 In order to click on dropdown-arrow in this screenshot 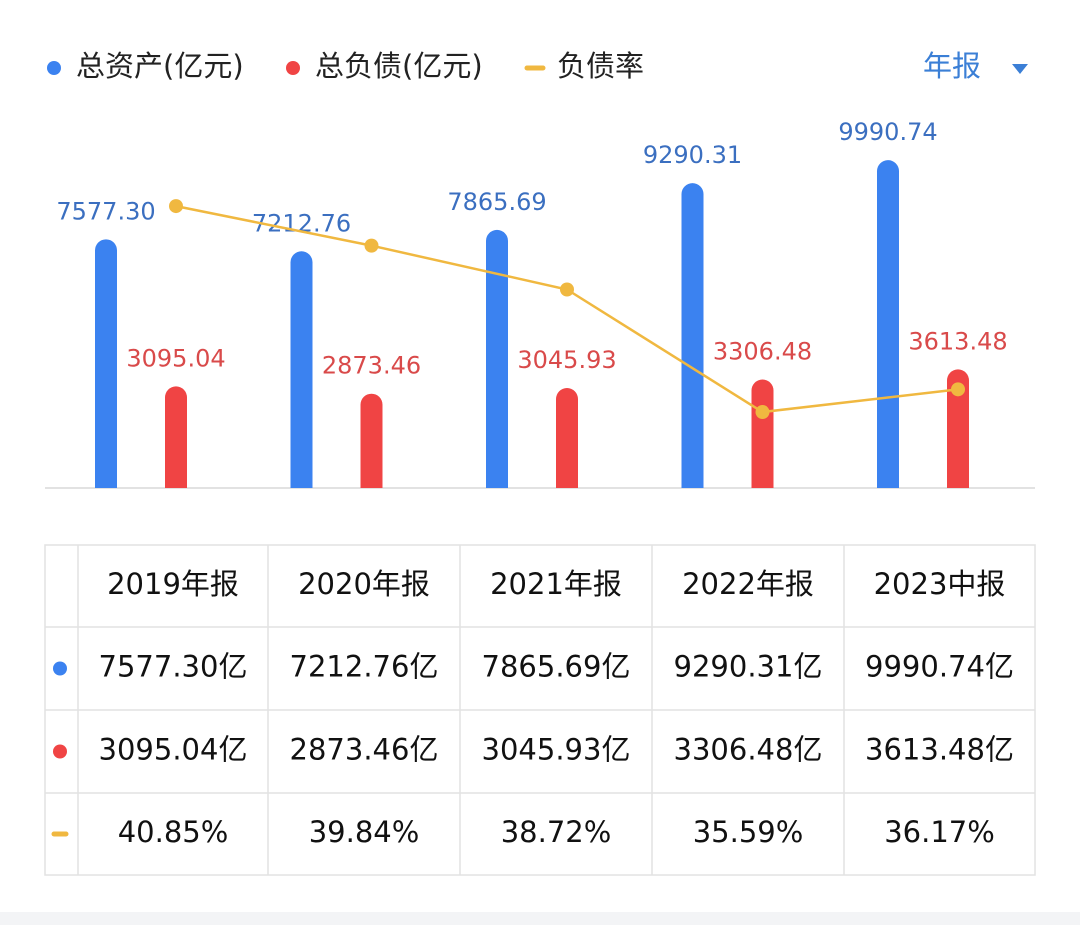, I will do `click(1020, 69)`.